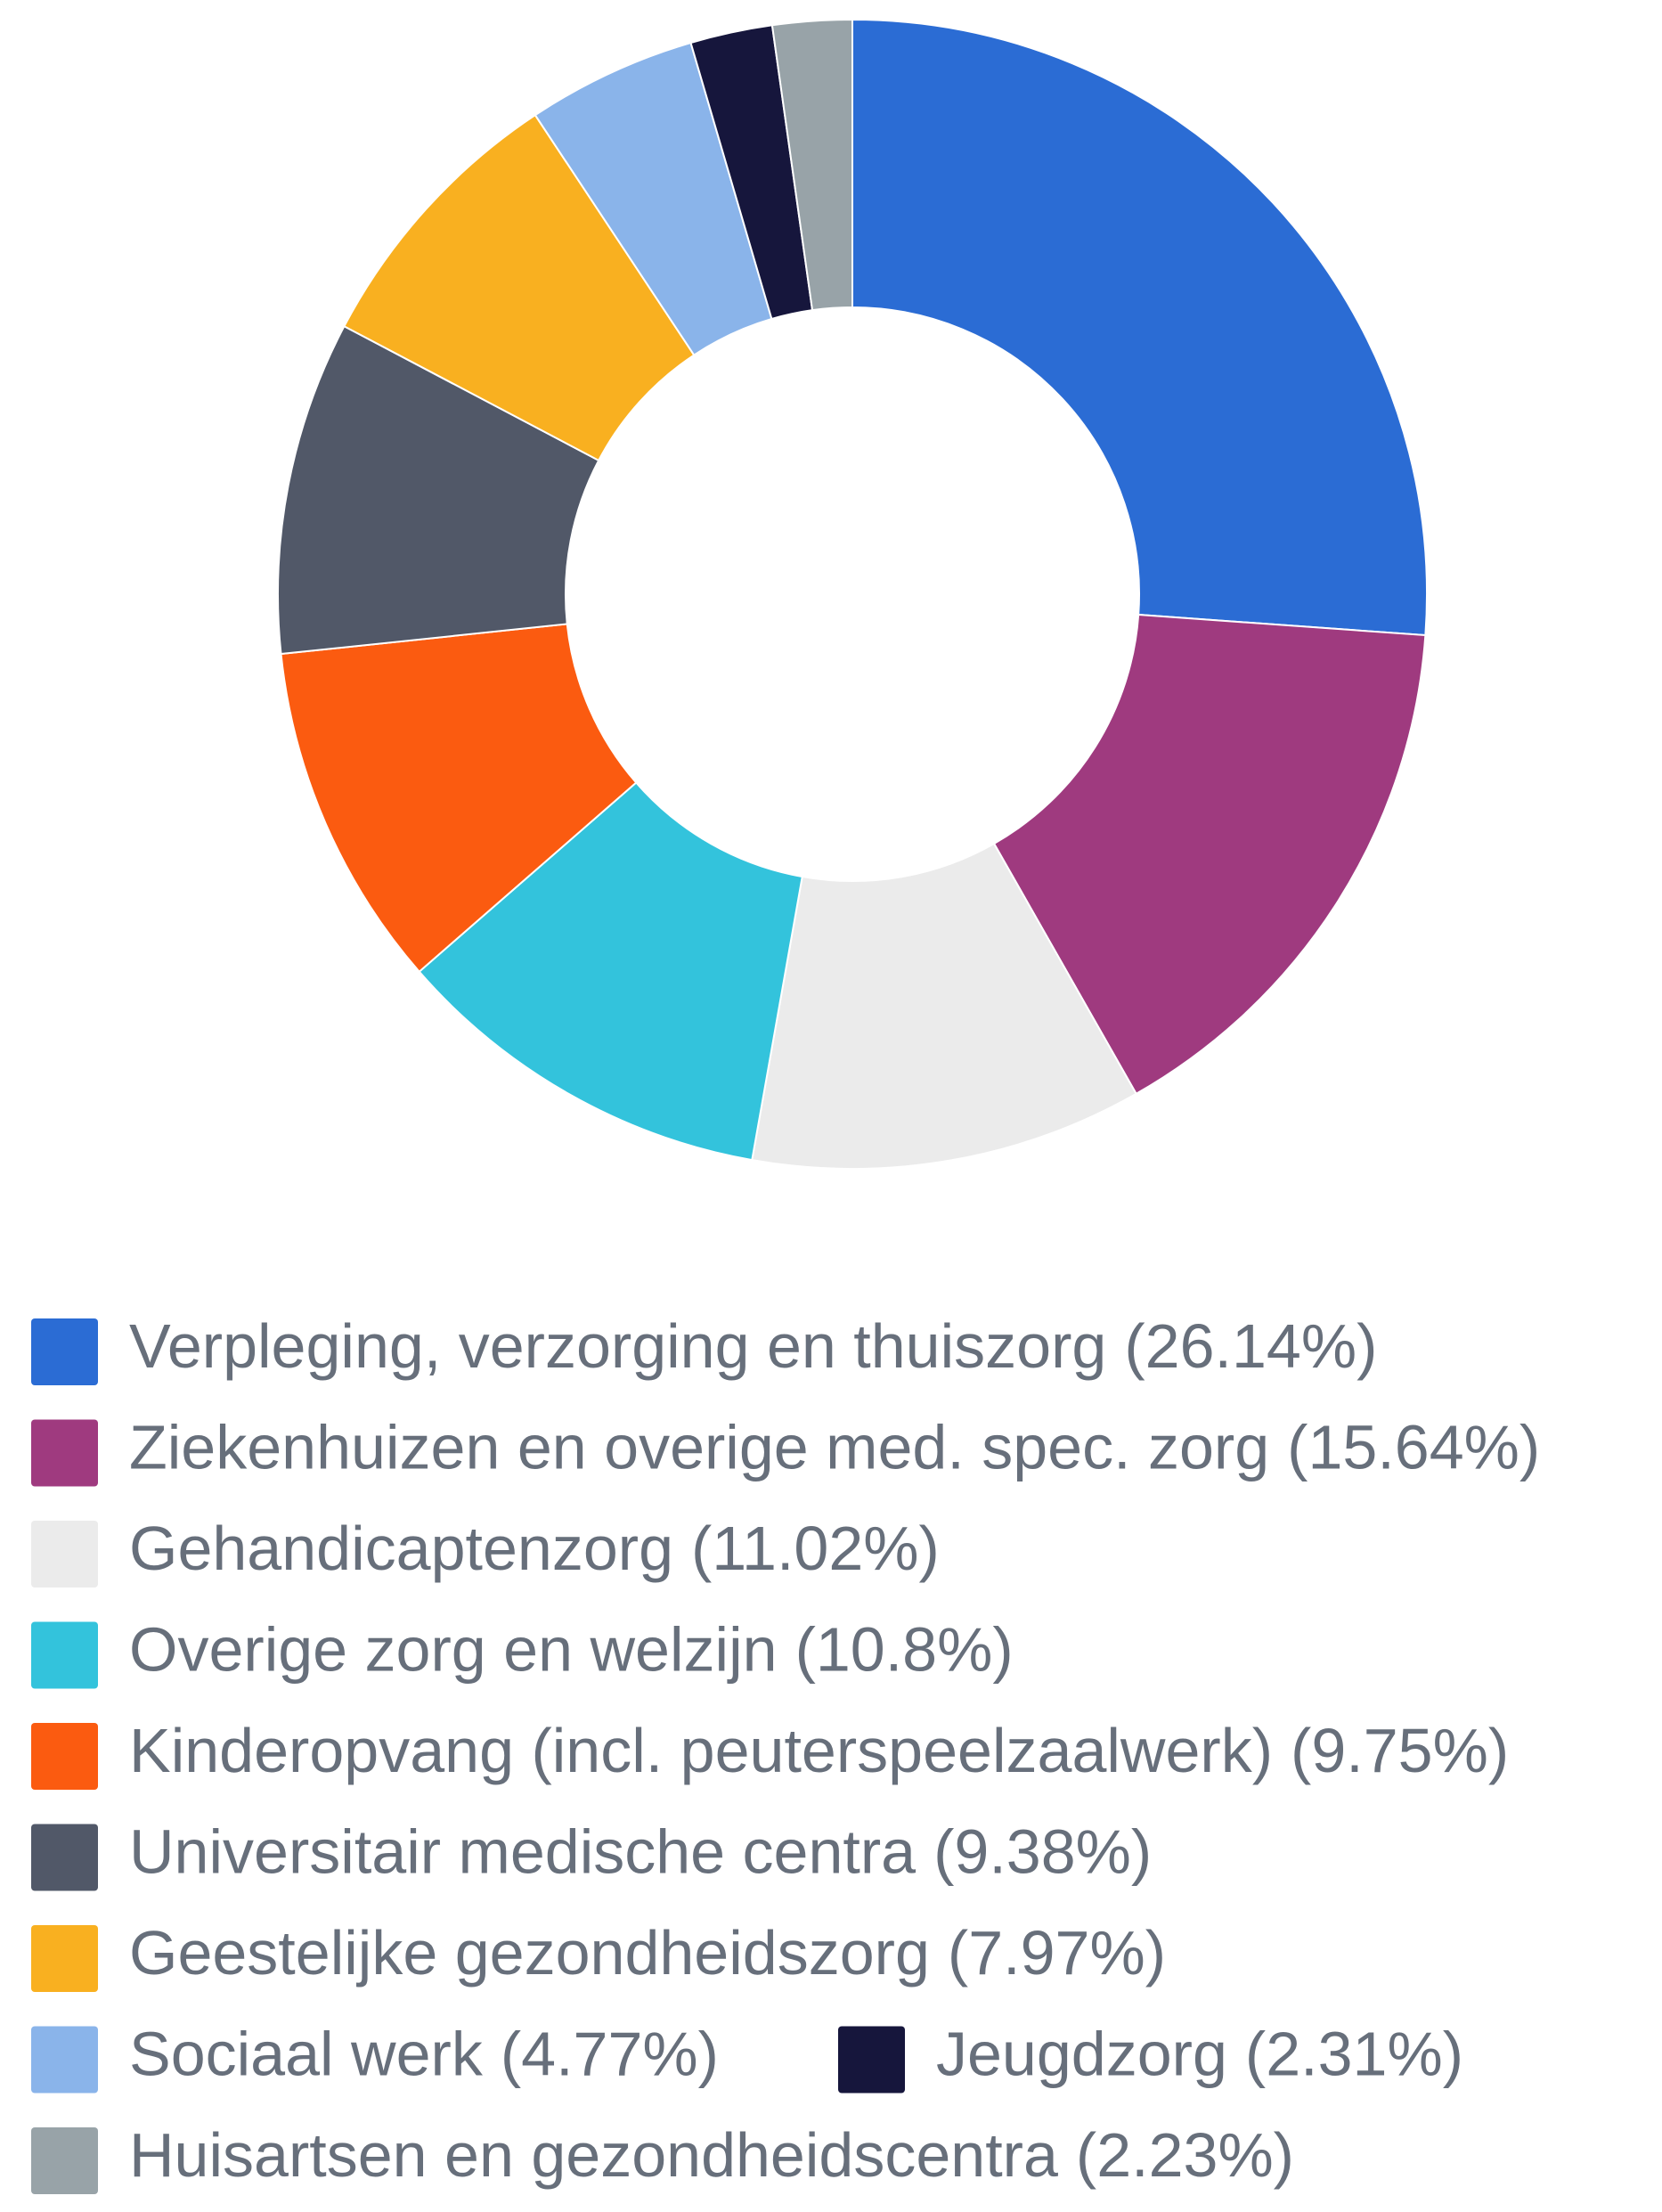 The width and height of the screenshot is (1662, 2212). What do you see at coordinates (1042, 1852) in the screenshot?
I see `legend-value: (9.38%)` at bounding box center [1042, 1852].